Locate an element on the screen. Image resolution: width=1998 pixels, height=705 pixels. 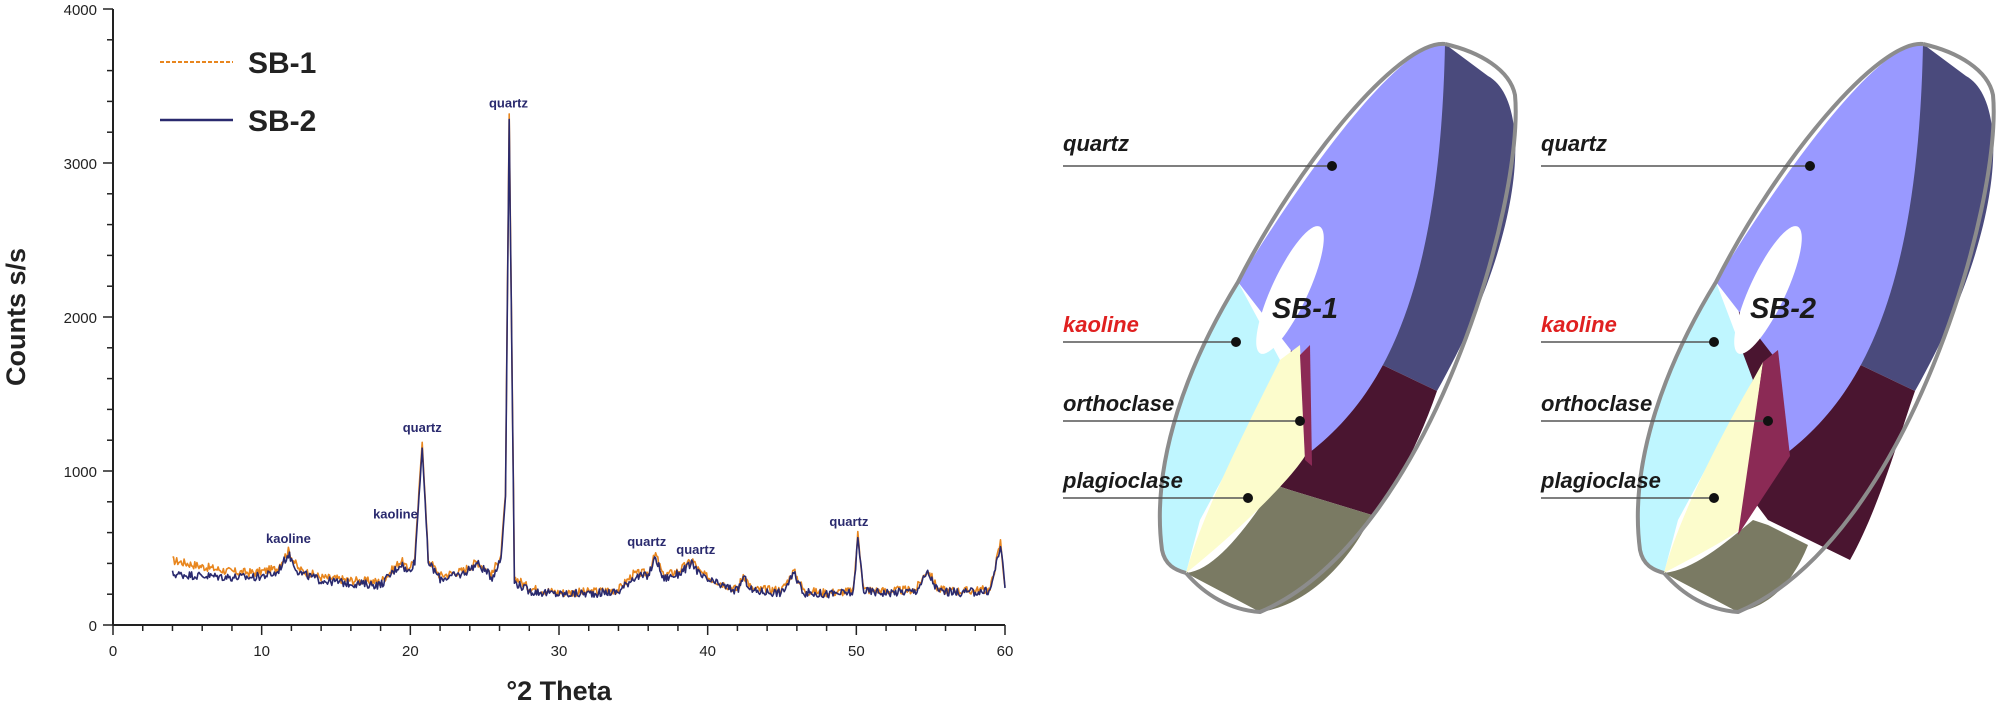
disc1-callouts: quartz kaoline orthoclase plagioclase is located at coordinates (1199, 317).